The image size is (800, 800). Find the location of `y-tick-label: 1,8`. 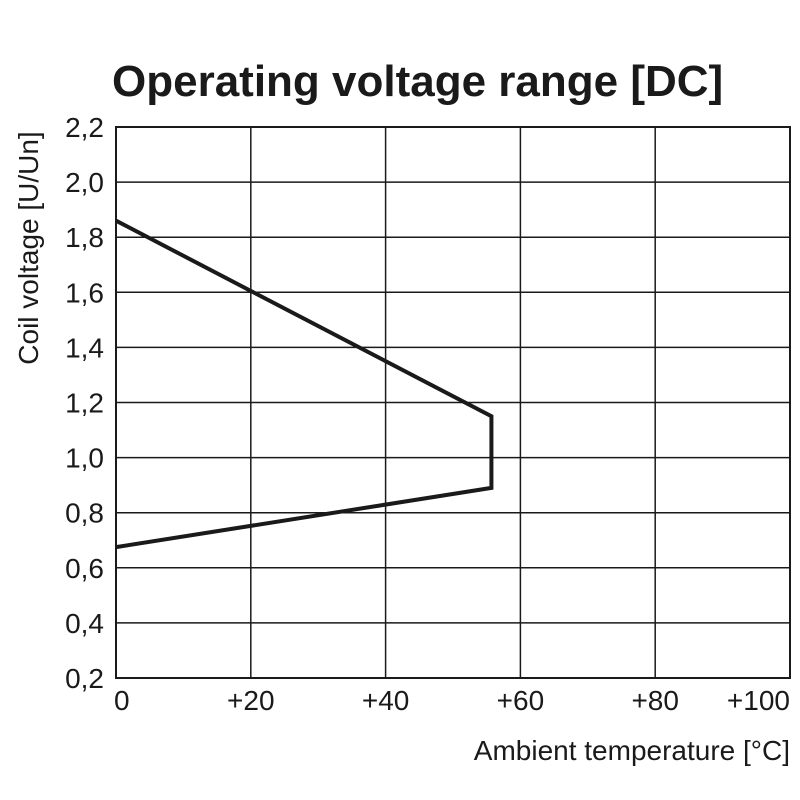

y-tick-label: 1,8 is located at coordinates (84, 237).